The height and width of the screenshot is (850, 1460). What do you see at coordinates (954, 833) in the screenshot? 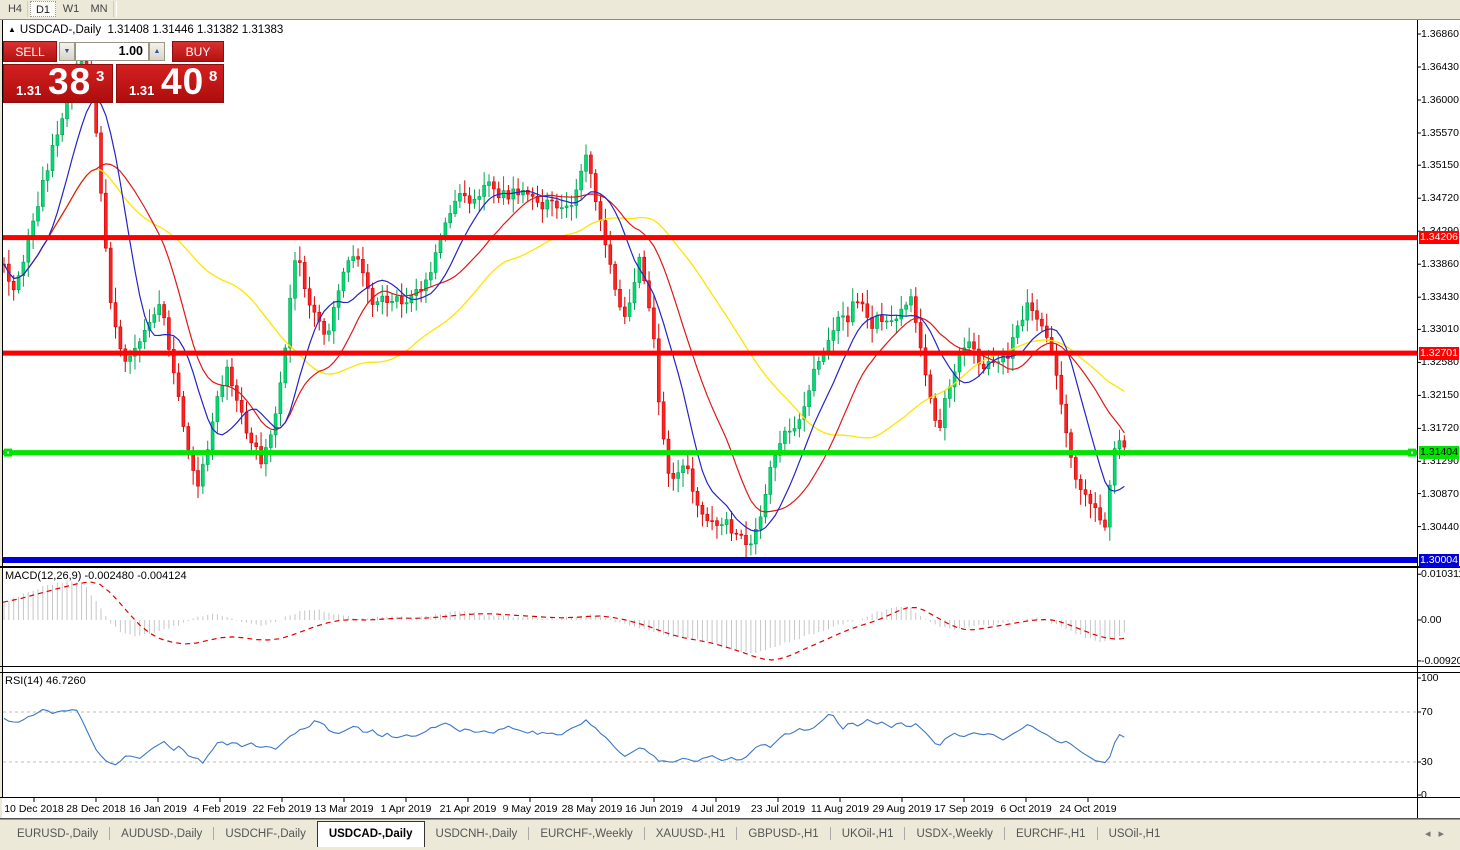
I see `chart-tab-usdx-weekly: USDX-,Weekly` at bounding box center [954, 833].